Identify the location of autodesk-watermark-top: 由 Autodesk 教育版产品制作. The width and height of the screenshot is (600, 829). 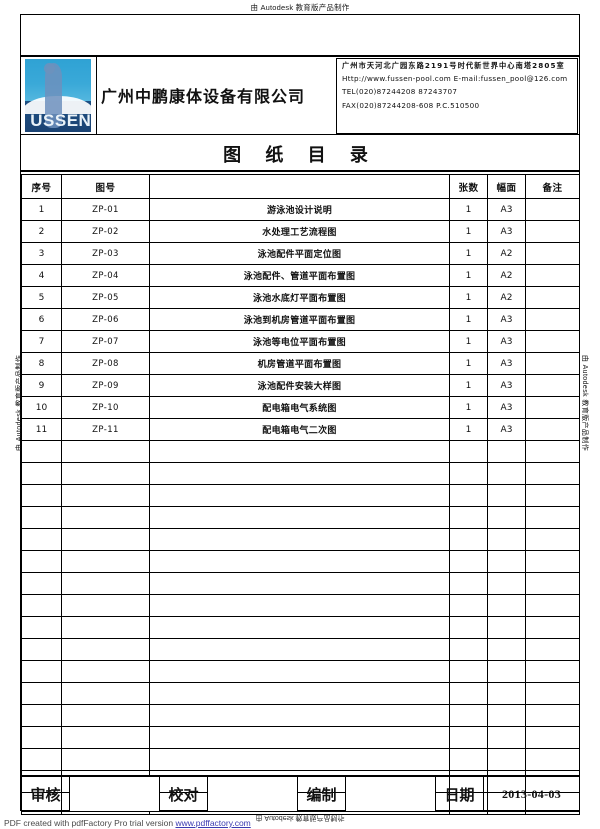
(300, 7).